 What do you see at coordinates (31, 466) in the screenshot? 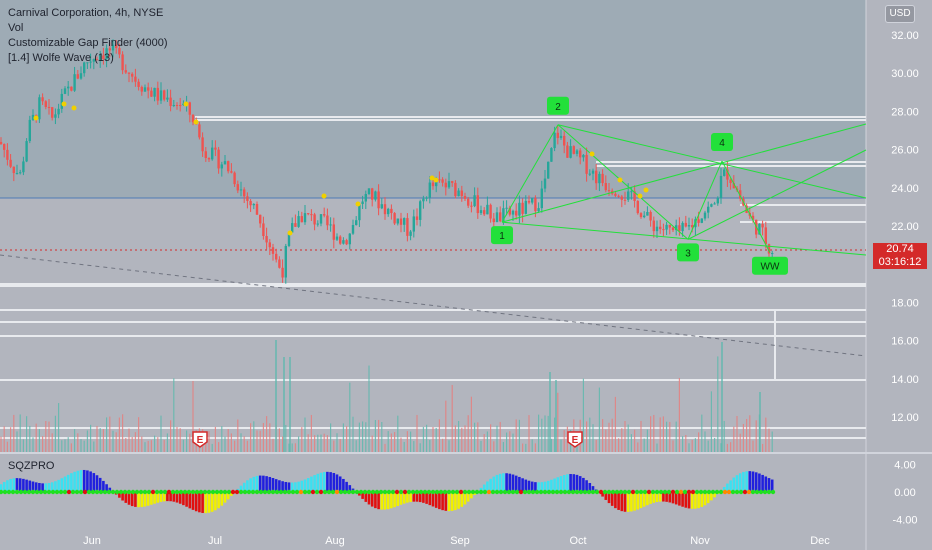
I see `sqz-pane-title: SQZPRO` at bounding box center [31, 466].